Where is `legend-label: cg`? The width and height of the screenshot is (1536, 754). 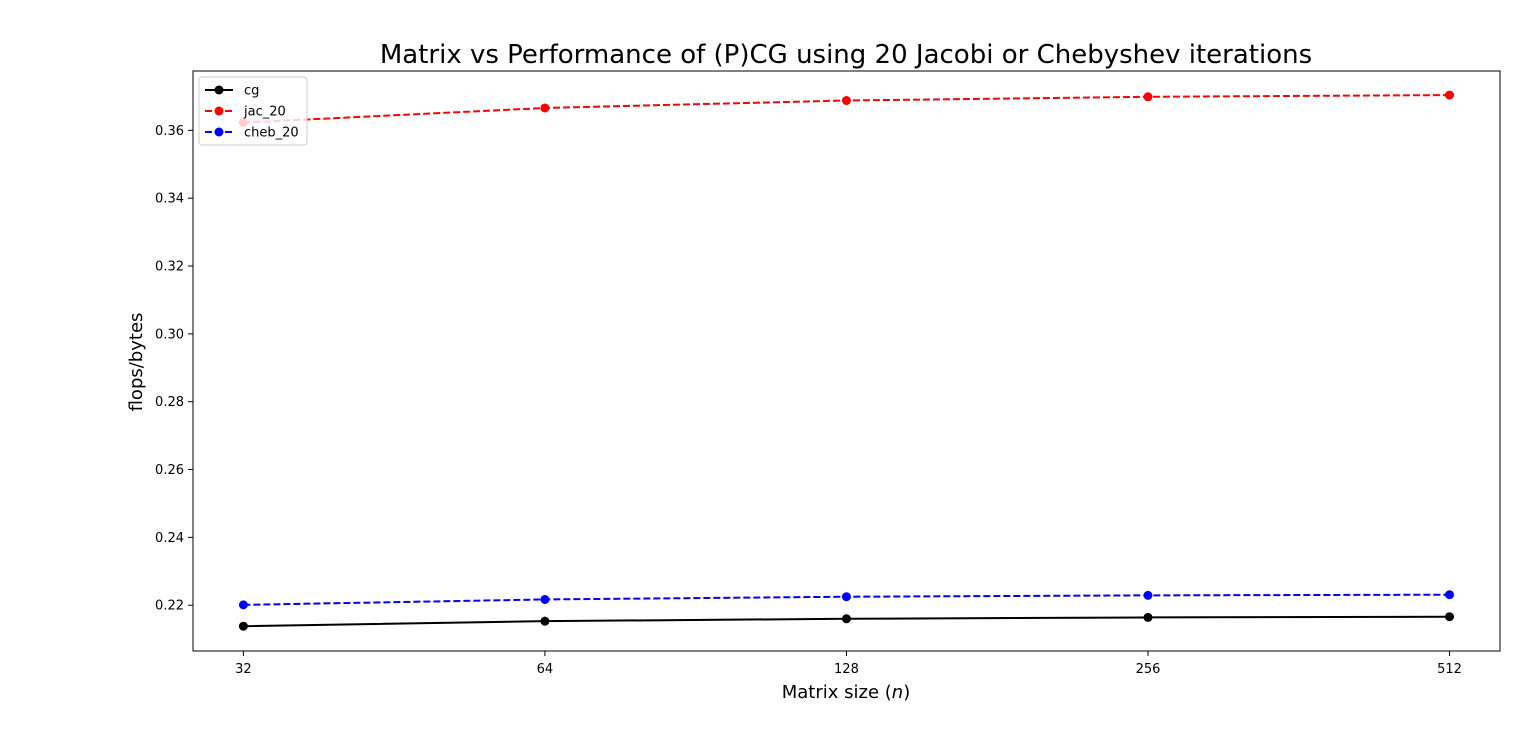
legend-label: cg is located at coordinates (251, 91).